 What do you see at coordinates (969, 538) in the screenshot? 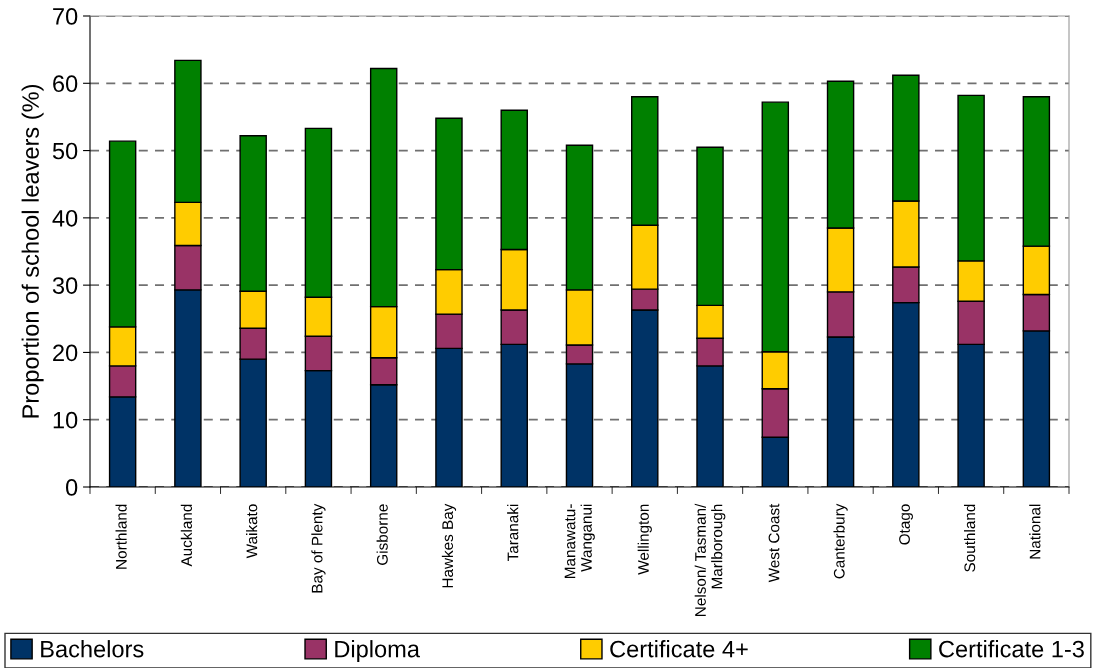
I see `x-tick-label: Southland` at bounding box center [969, 538].